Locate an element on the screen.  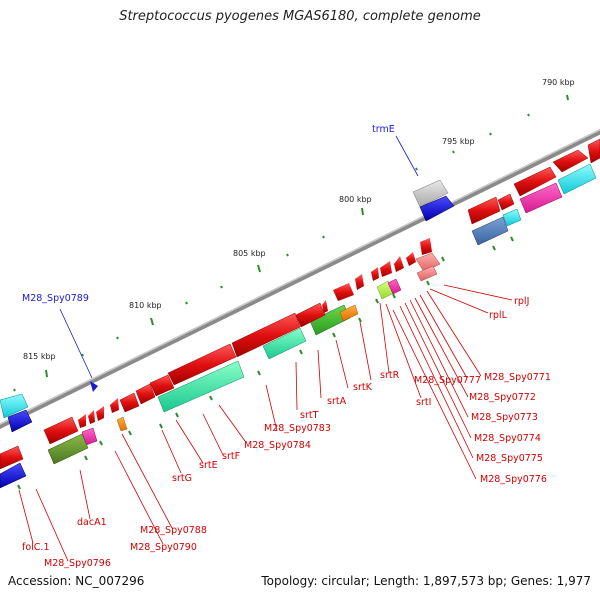
gene-label-folC.1: folC.1 is located at coordinates (36, 547).